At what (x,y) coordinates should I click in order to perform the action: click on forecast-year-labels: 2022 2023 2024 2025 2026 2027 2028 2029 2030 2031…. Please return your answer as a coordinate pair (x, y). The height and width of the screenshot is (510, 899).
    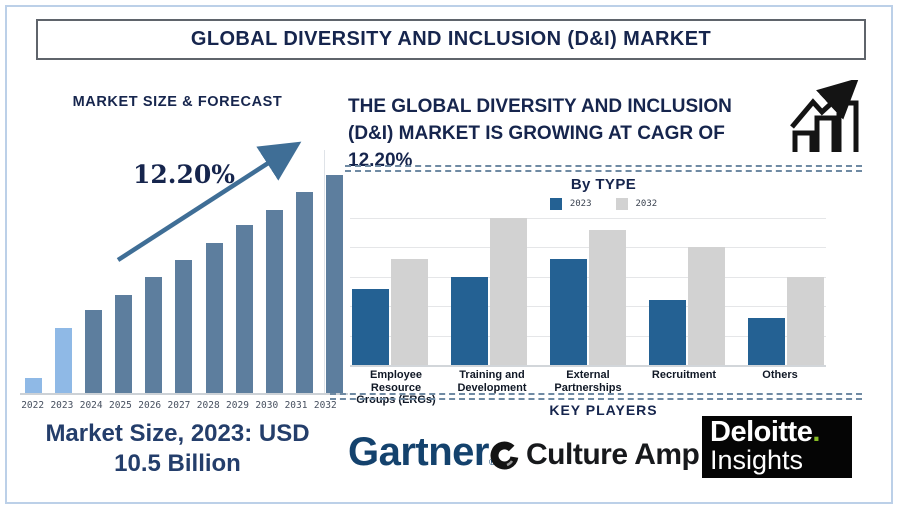
    Looking at the image, I should click on (179, 405).